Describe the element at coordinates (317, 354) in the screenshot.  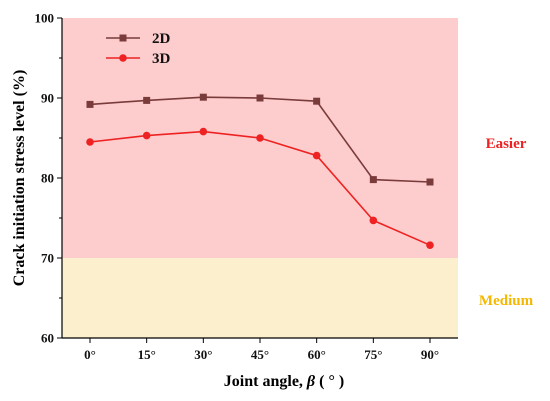
I see `x-tick-label: 60°` at that location.